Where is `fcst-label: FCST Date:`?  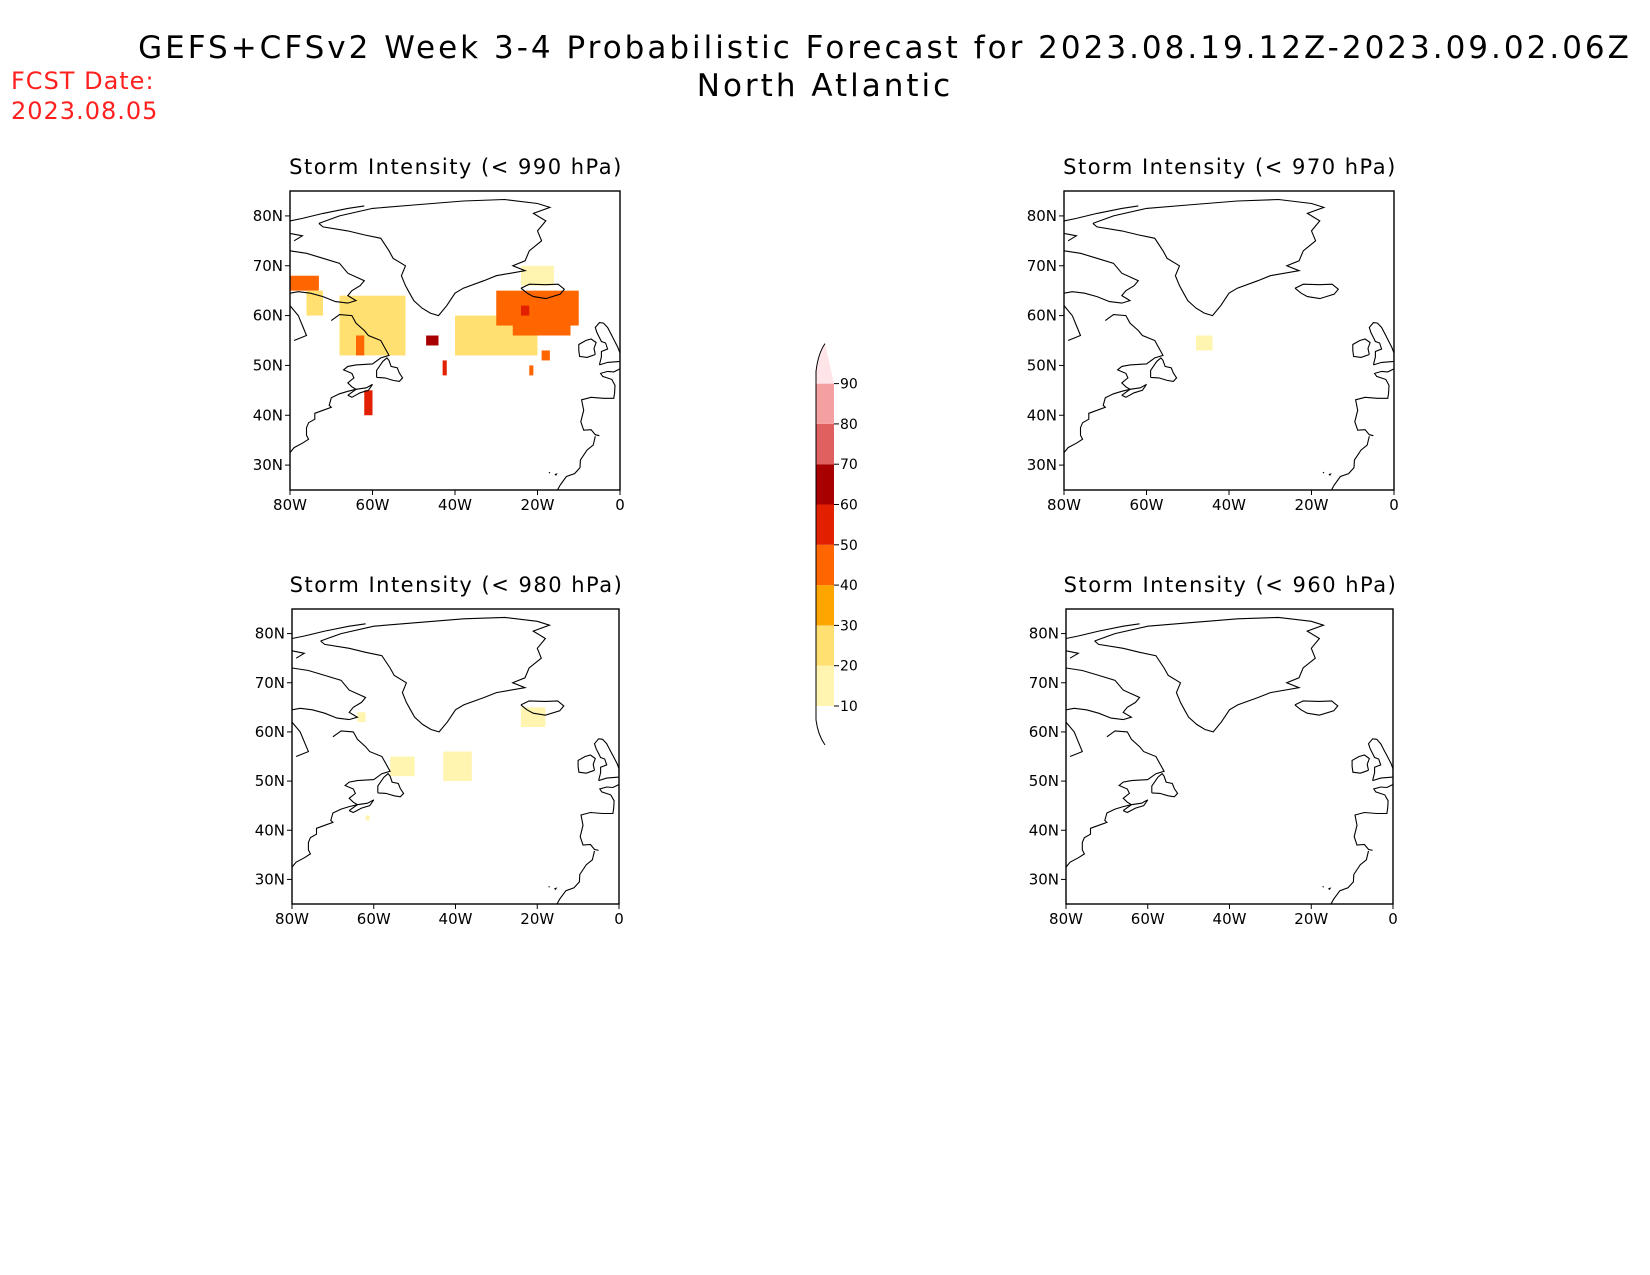 fcst-label: FCST Date: is located at coordinates (83, 81).